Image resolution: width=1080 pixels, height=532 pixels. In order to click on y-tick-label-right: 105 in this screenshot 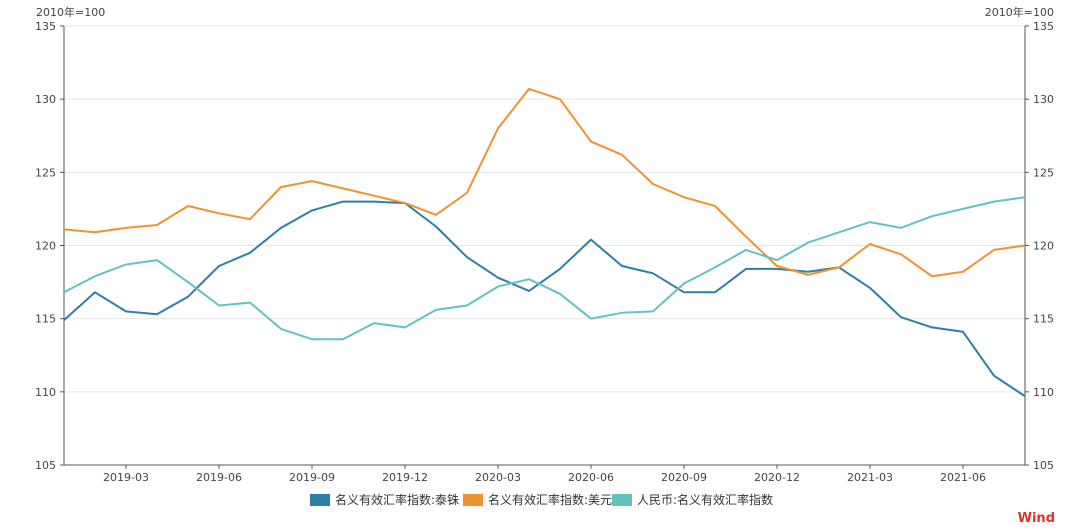, I will do `click(1043, 465)`.